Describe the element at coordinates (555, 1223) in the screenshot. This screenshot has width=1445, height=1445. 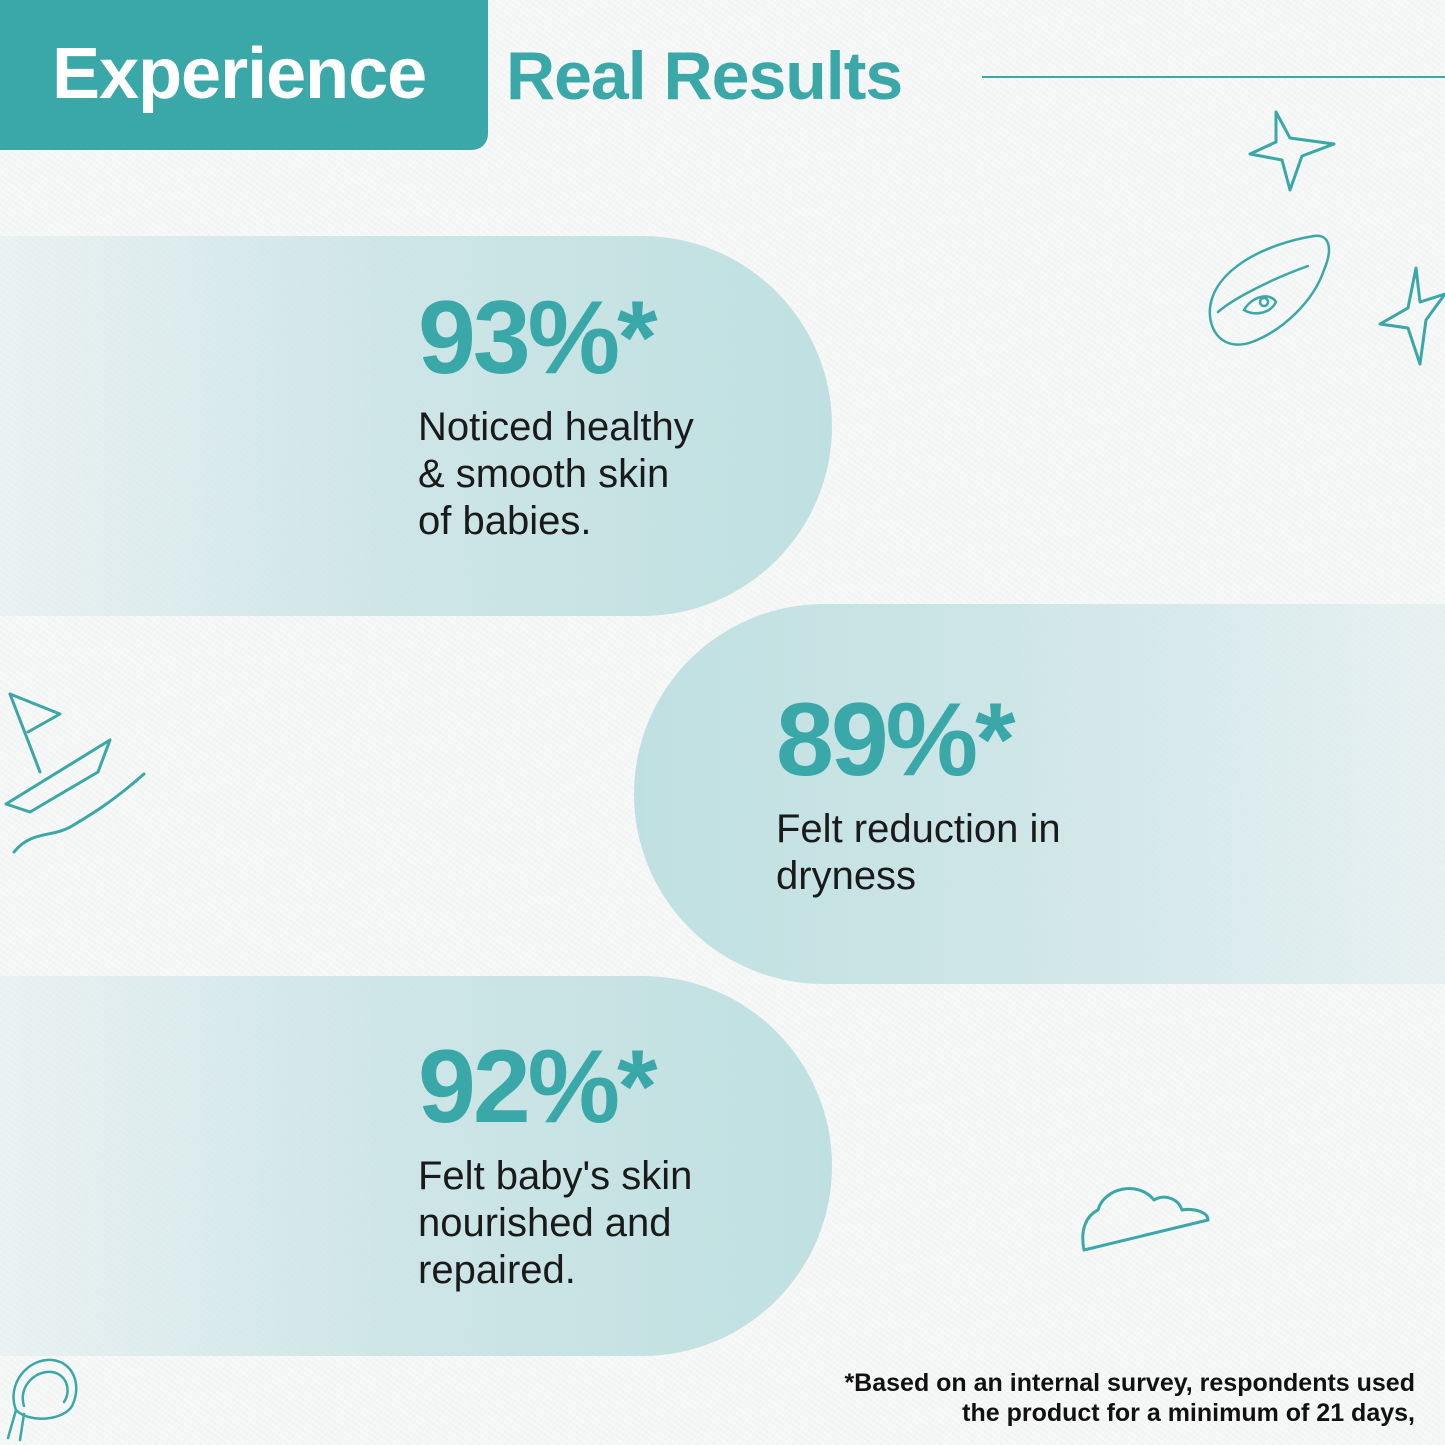
I see `stat-description: Felt baby's skin nourished and repaired.` at that location.